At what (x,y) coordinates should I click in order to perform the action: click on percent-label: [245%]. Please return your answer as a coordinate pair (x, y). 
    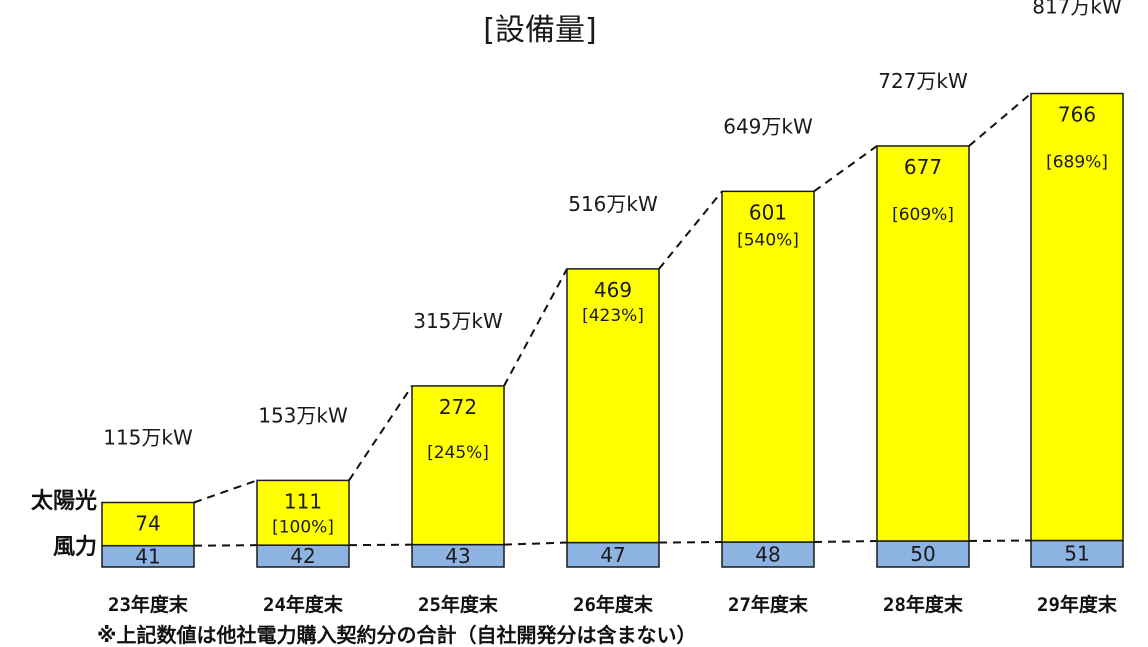
    Looking at the image, I should click on (458, 453).